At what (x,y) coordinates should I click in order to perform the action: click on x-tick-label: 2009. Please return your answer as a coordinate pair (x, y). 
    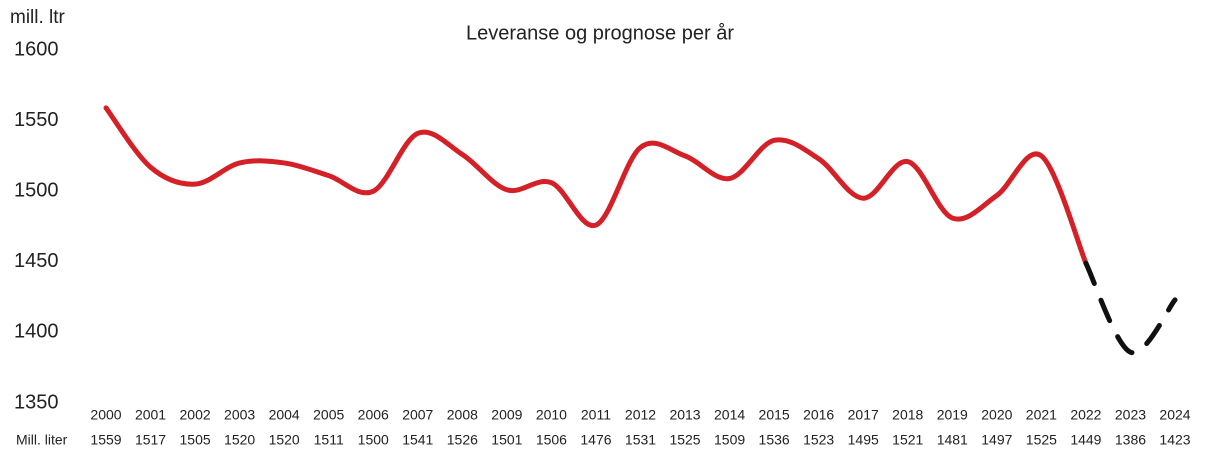
    Looking at the image, I should click on (506, 415).